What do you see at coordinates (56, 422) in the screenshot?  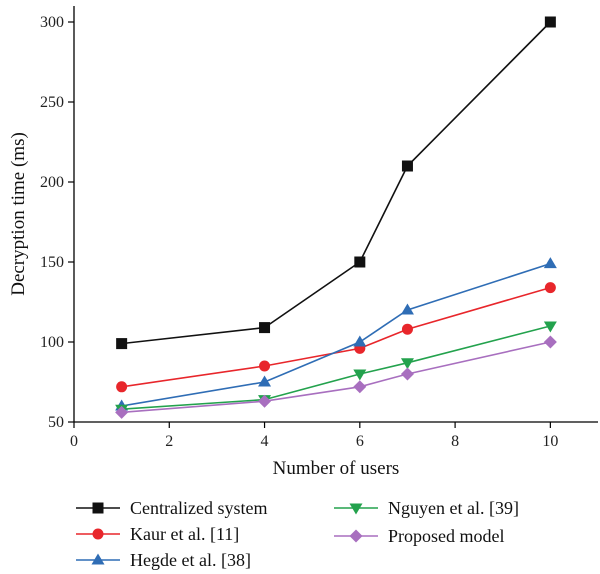 I see `y-tick-label: 50` at bounding box center [56, 422].